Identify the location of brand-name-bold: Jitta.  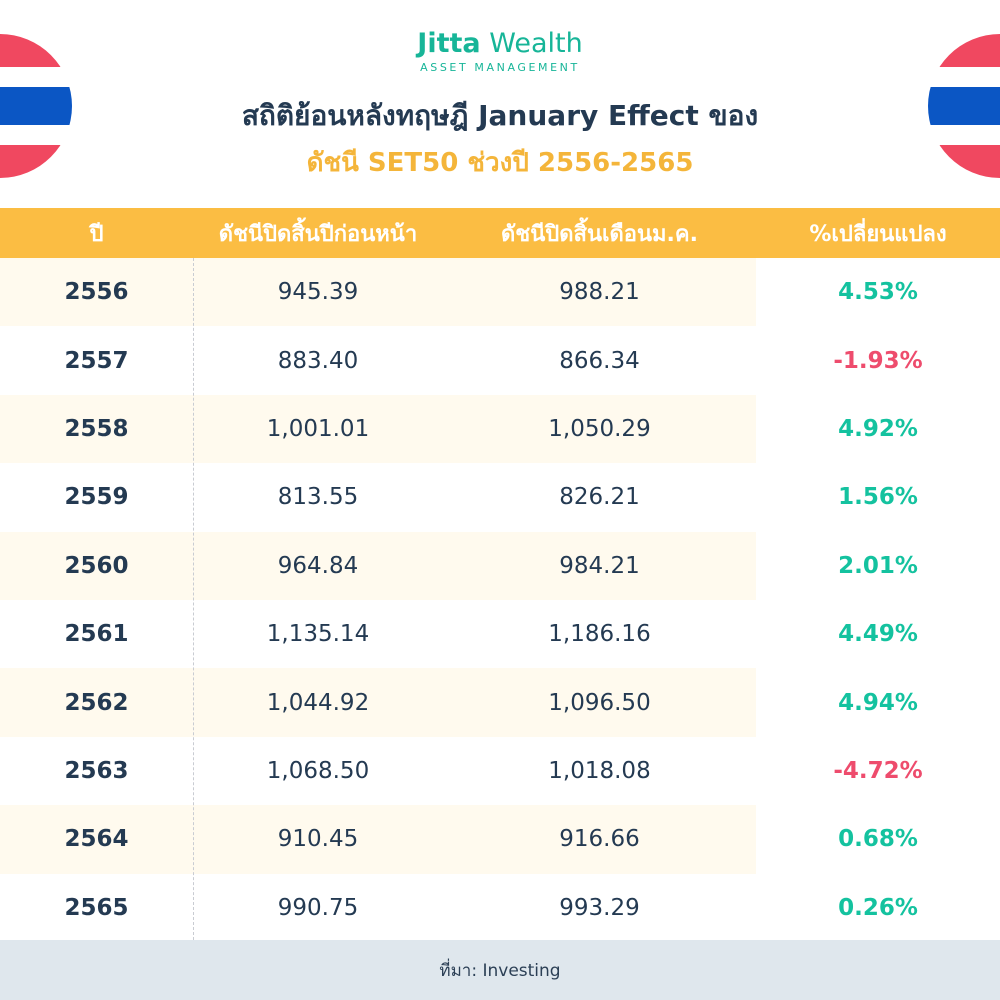
(449, 43).